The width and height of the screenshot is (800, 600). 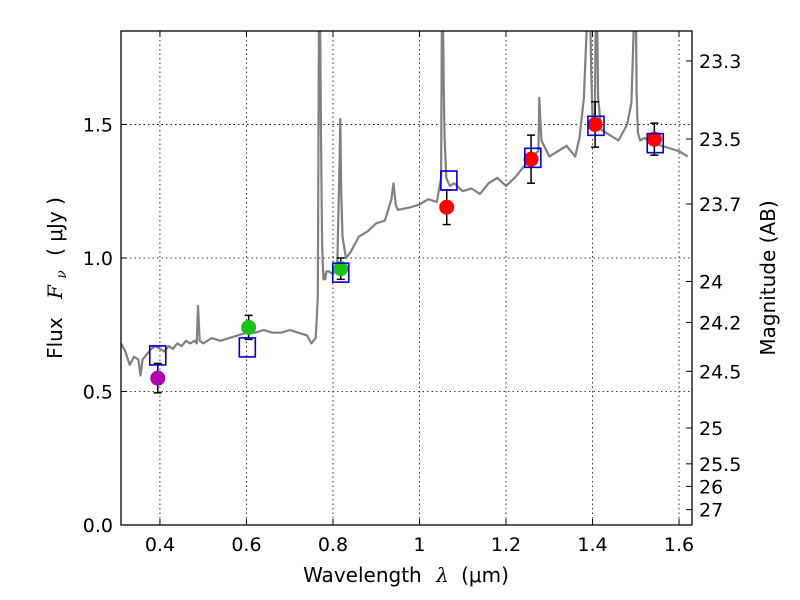 I want to click on x-axis-label-symbol: λ, so click(x=442, y=575).